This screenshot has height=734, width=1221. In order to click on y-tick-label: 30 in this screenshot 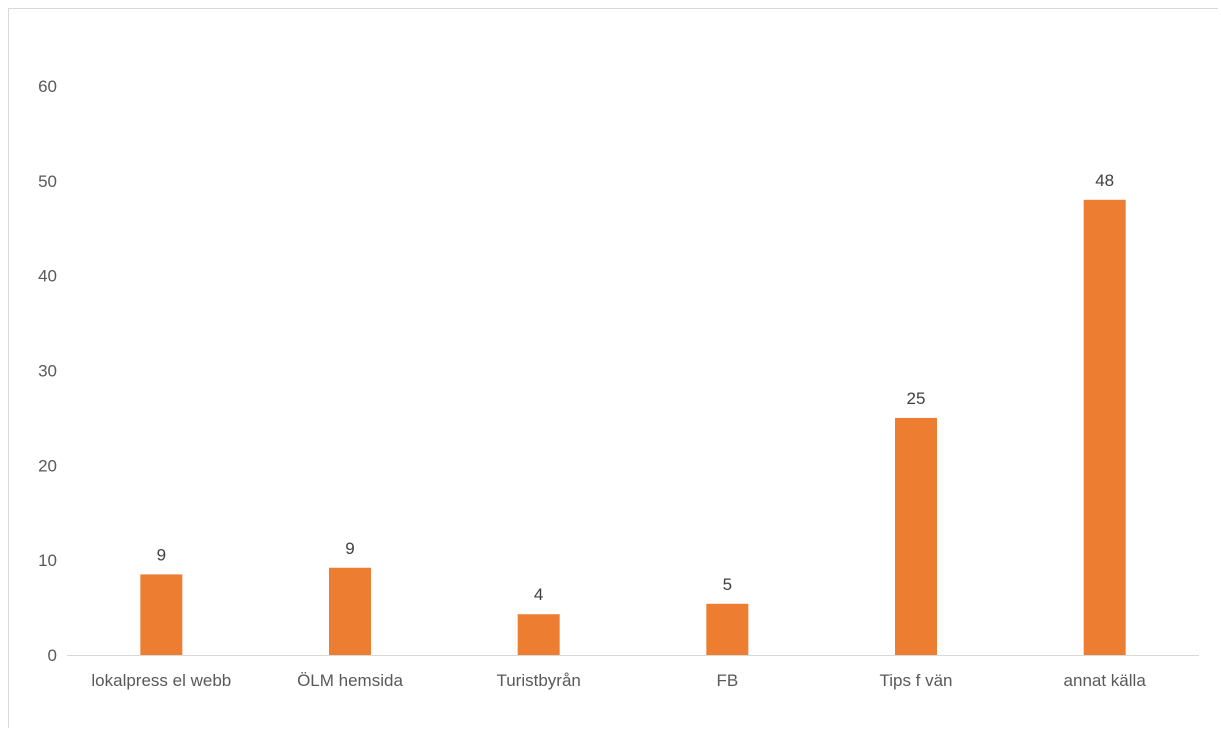, I will do `click(47, 371)`.